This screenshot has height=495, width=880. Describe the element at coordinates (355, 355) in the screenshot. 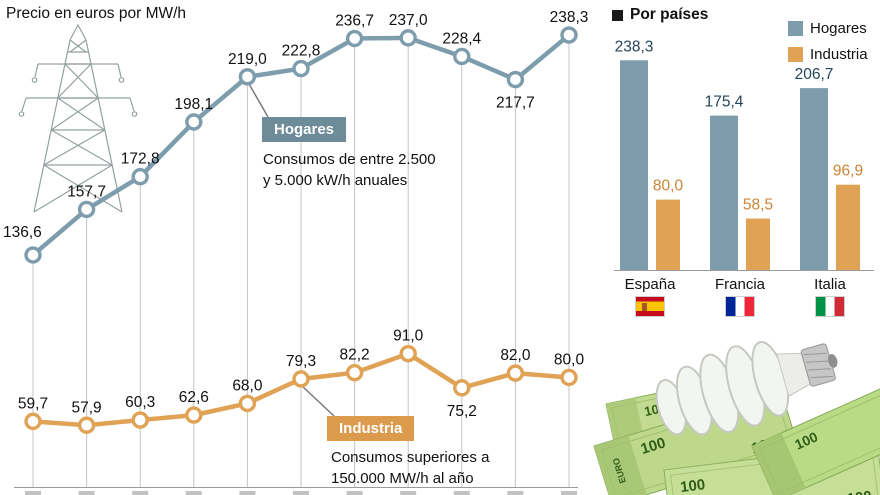

I see `value-label: 82,2` at that location.